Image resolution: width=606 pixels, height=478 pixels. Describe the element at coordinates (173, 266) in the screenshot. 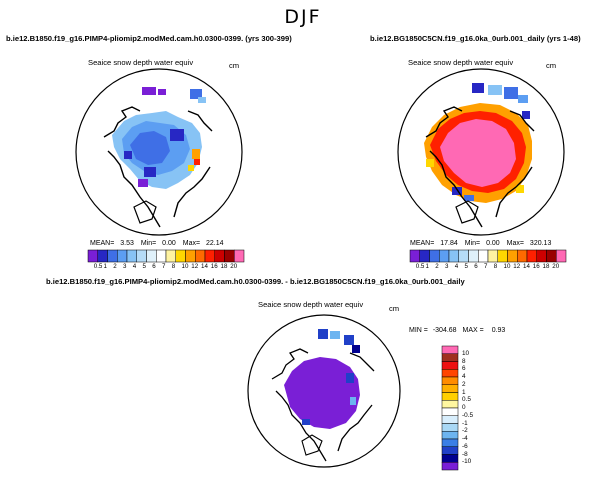

I see `left-colorbar-tick-label: 8` at that location.